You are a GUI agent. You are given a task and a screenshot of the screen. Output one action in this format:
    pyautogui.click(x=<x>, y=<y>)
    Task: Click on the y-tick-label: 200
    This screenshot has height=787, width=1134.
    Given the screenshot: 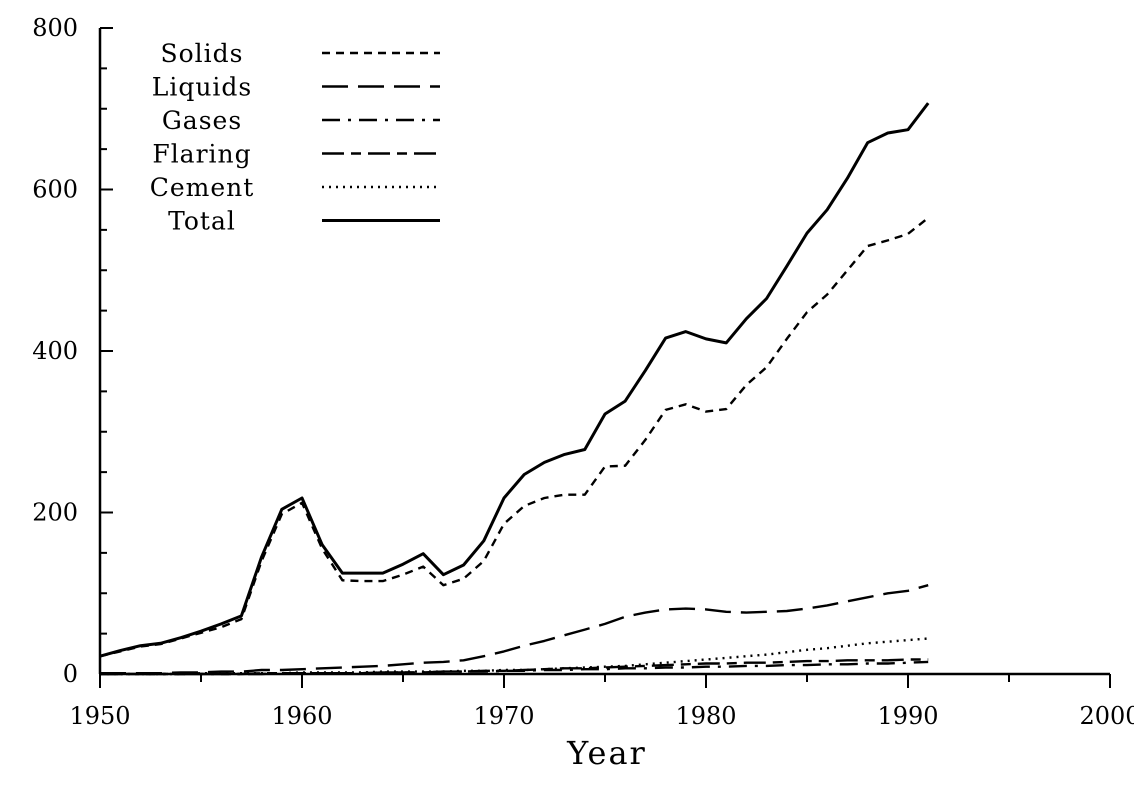 What is the action you would take?
    pyautogui.click(x=55, y=513)
    